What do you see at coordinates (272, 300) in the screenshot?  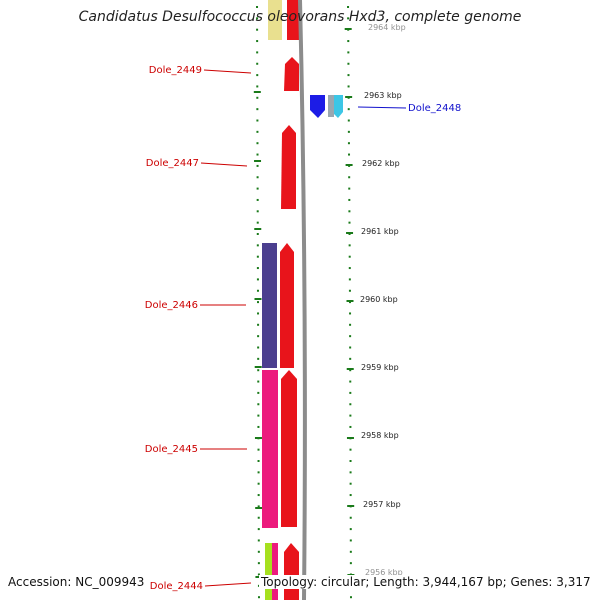 I see `cog-track` at bounding box center [272, 300].